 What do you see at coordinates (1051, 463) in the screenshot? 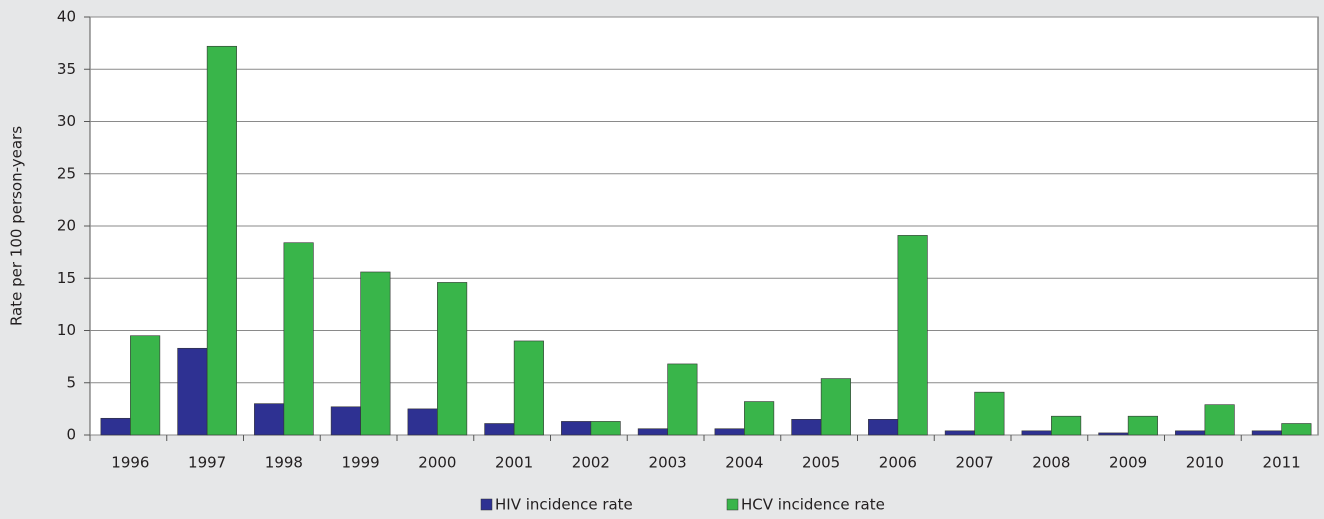
I see `x-tick-label: 2008` at bounding box center [1051, 463].